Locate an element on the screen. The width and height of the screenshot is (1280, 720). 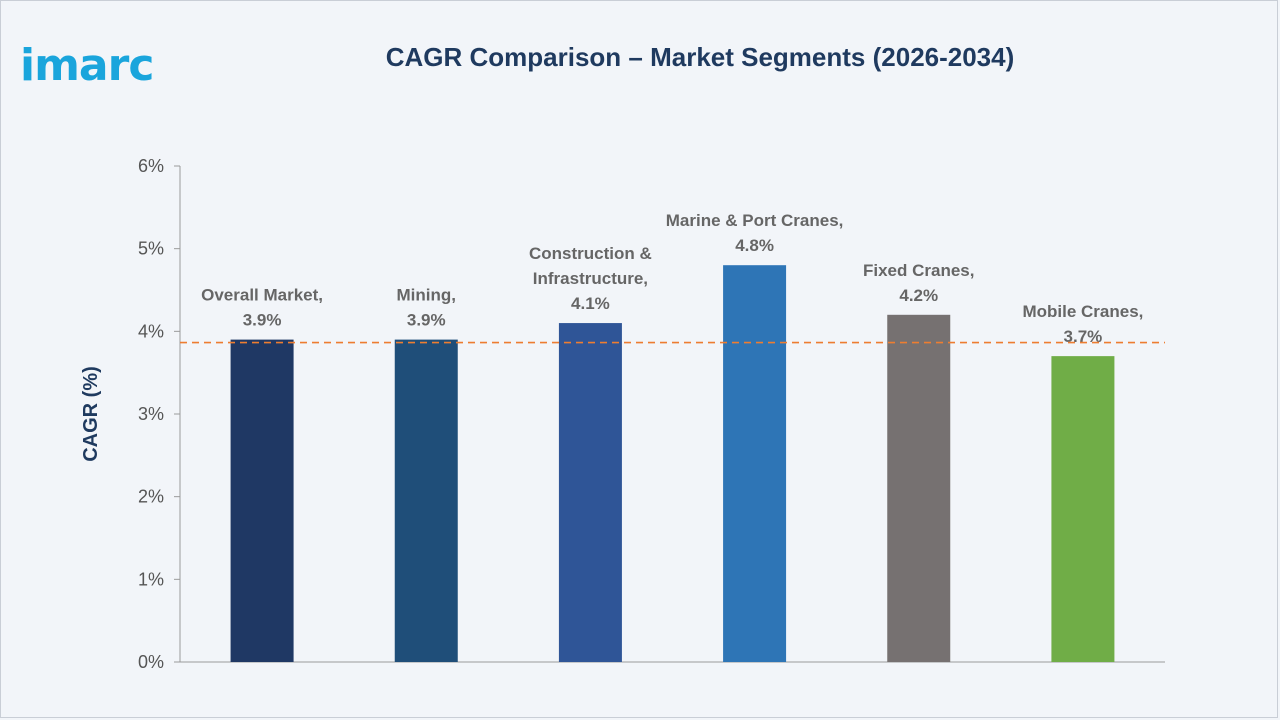
data-label: Marine & Port Cranes, is located at coordinates (755, 220).